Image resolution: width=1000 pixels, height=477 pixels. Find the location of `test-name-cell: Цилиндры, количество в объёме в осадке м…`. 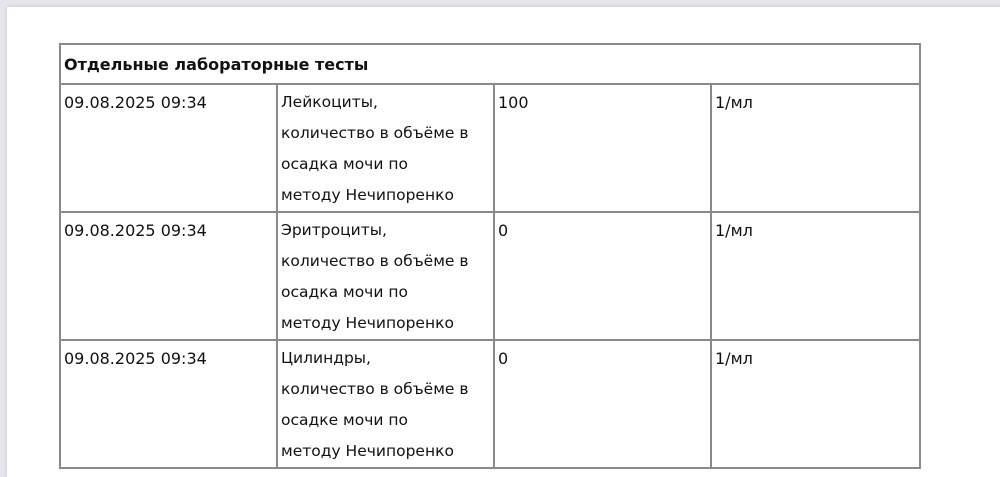

test-name-cell: Цилиндры, количество в объёме в осадке м… is located at coordinates (385, 404).